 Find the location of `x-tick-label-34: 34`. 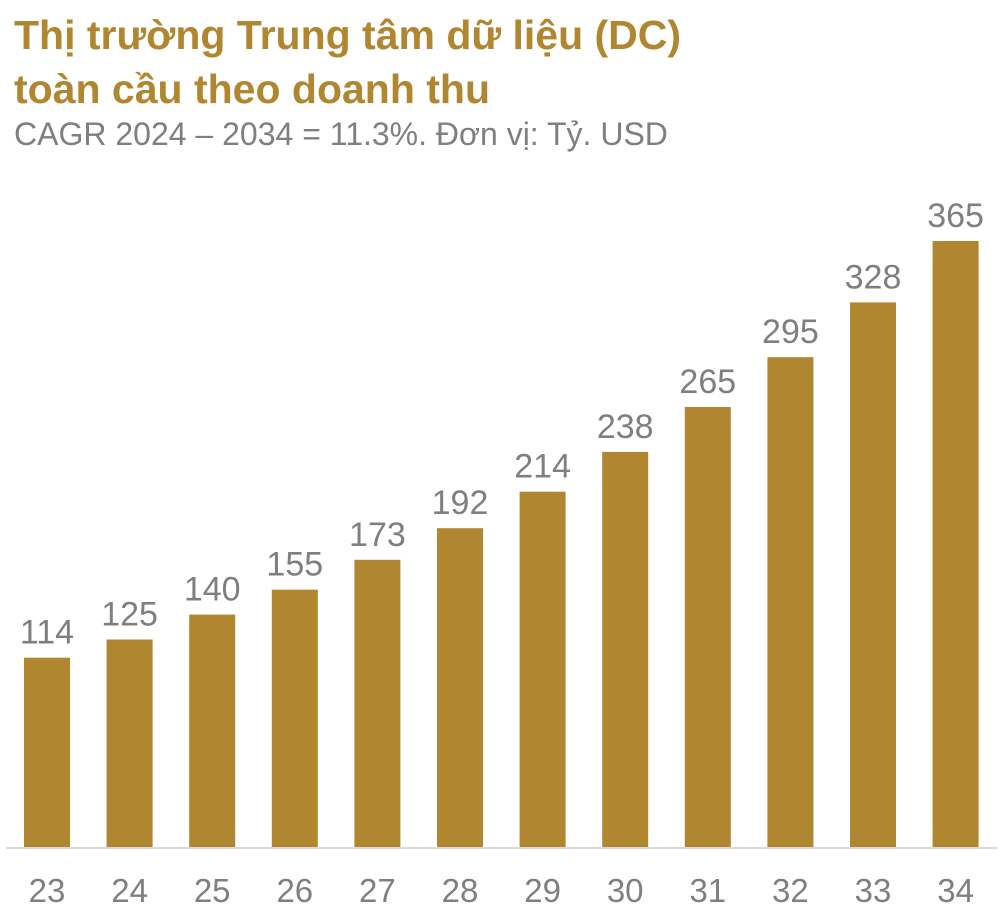

x-tick-label-34: 34 is located at coordinates (955, 890).